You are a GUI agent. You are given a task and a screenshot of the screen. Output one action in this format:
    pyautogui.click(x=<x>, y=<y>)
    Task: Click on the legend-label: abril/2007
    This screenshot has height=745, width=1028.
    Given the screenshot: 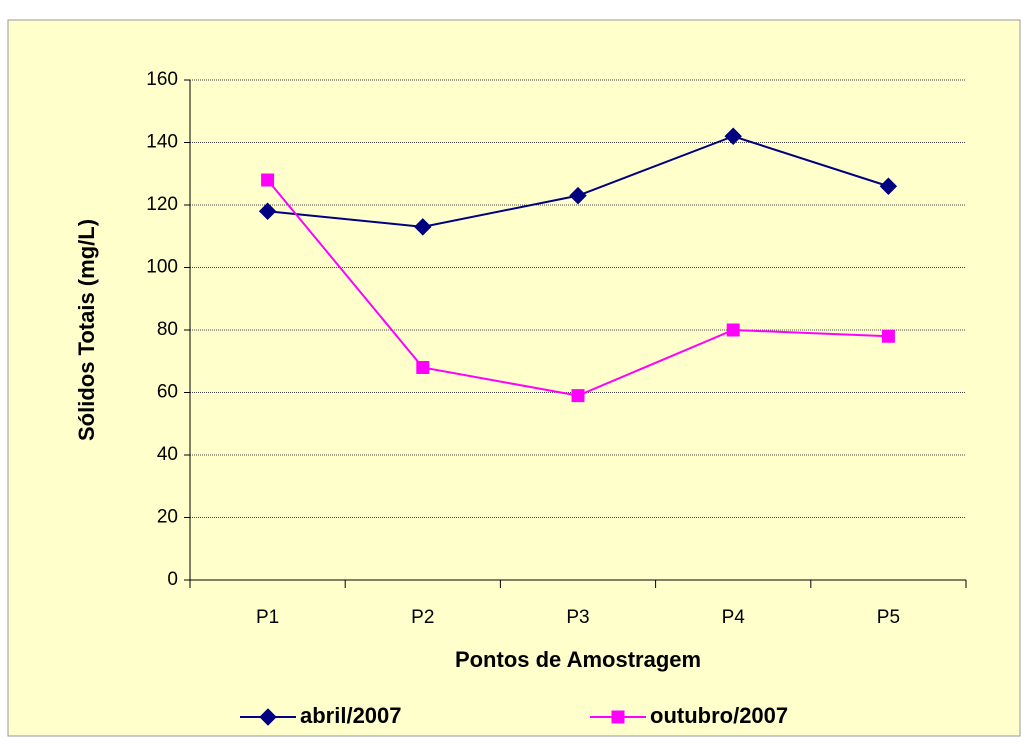 What is the action you would take?
    pyautogui.click(x=351, y=715)
    